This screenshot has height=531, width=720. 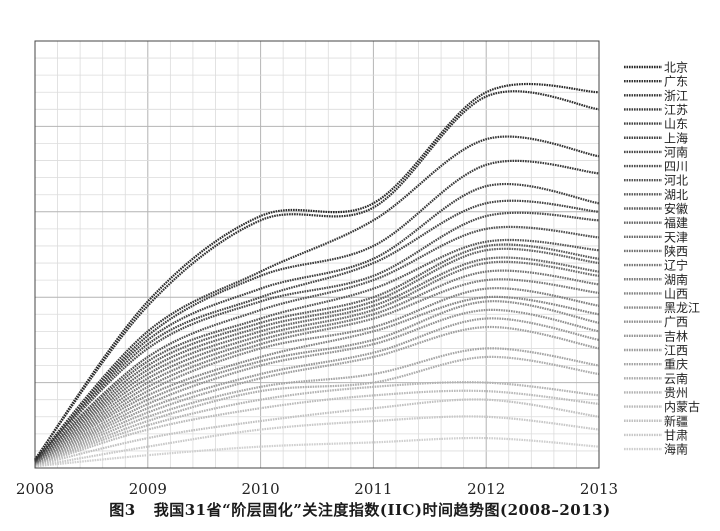 What do you see at coordinates (676, 237) in the screenshot?
I see `legend-label: 天津` at bounding box center [676, 237].